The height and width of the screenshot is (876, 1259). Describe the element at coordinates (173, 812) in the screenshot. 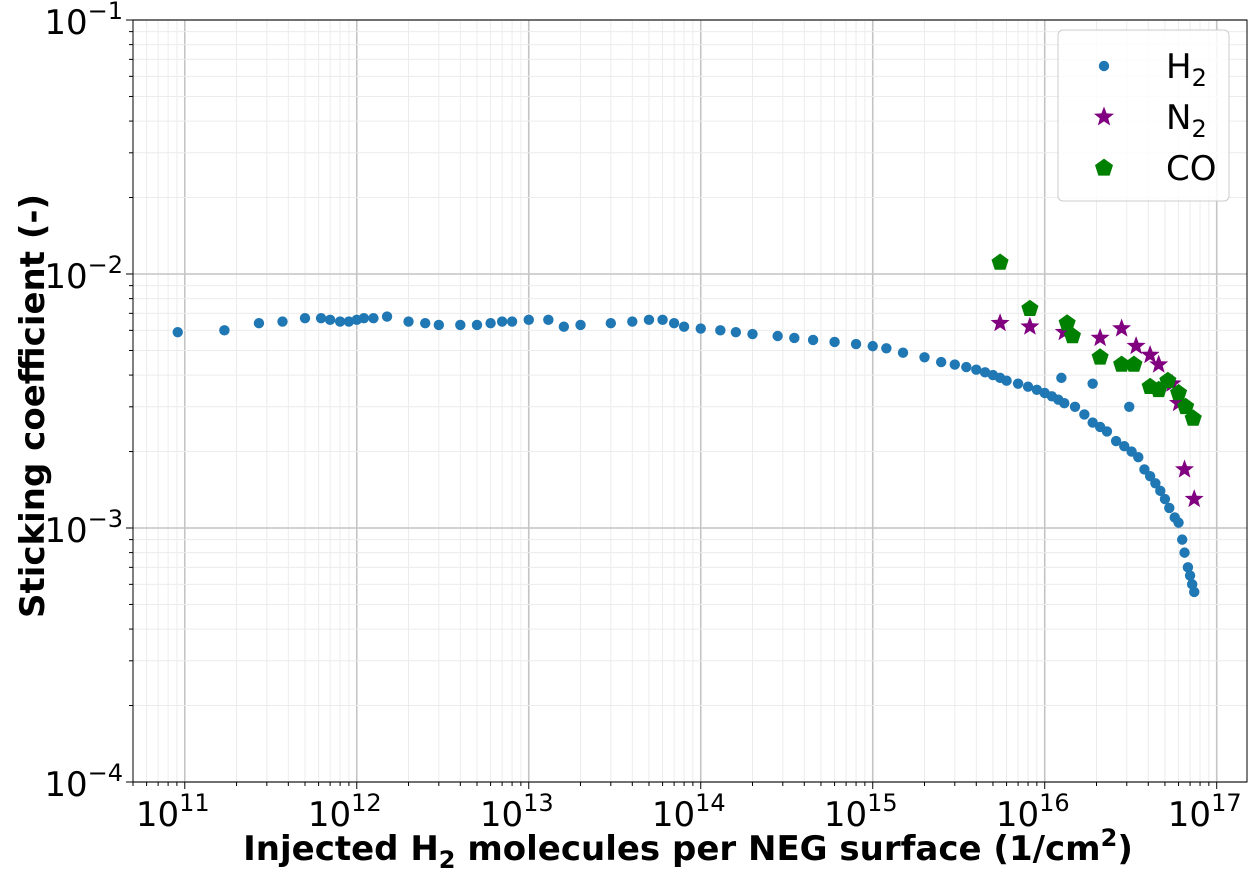

I see `x-tick-label: 1011` at that location.